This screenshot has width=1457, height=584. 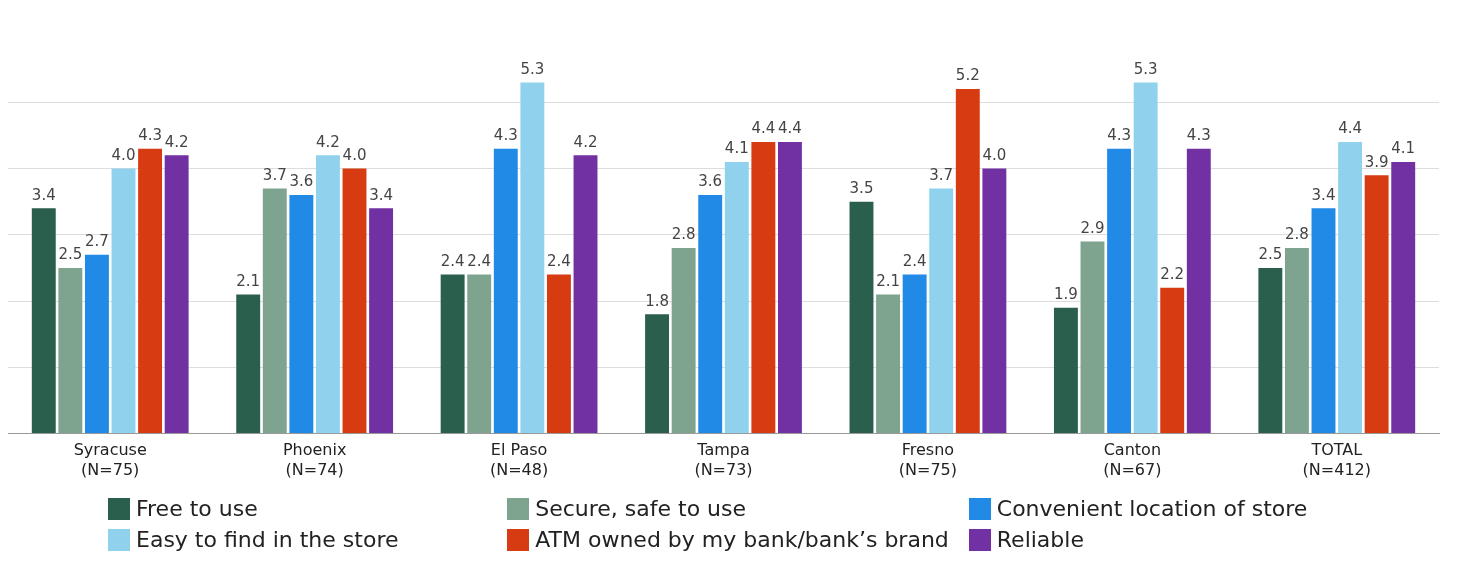 What do you see at coordinates (519, 459) in the screenshot?
I see `x-tick-label: El Paso (N=48)` at bounding box center [519, 459].